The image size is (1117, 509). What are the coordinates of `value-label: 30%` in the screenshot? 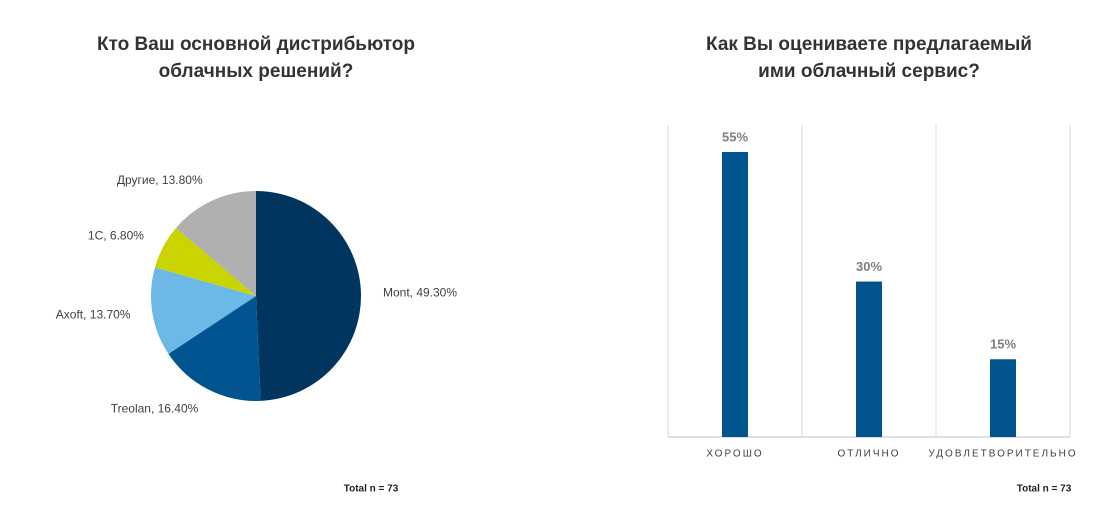 It's located at (869, 266).